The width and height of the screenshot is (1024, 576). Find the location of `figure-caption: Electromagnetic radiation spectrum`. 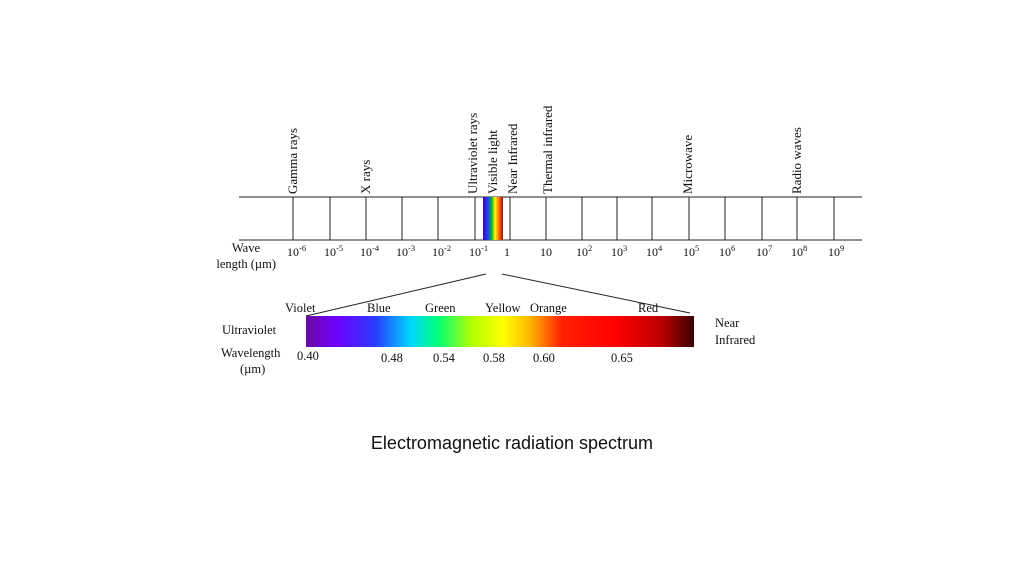

figure-caption: Electromagnetic radiation spectrum is located at coordinates (512, 443).